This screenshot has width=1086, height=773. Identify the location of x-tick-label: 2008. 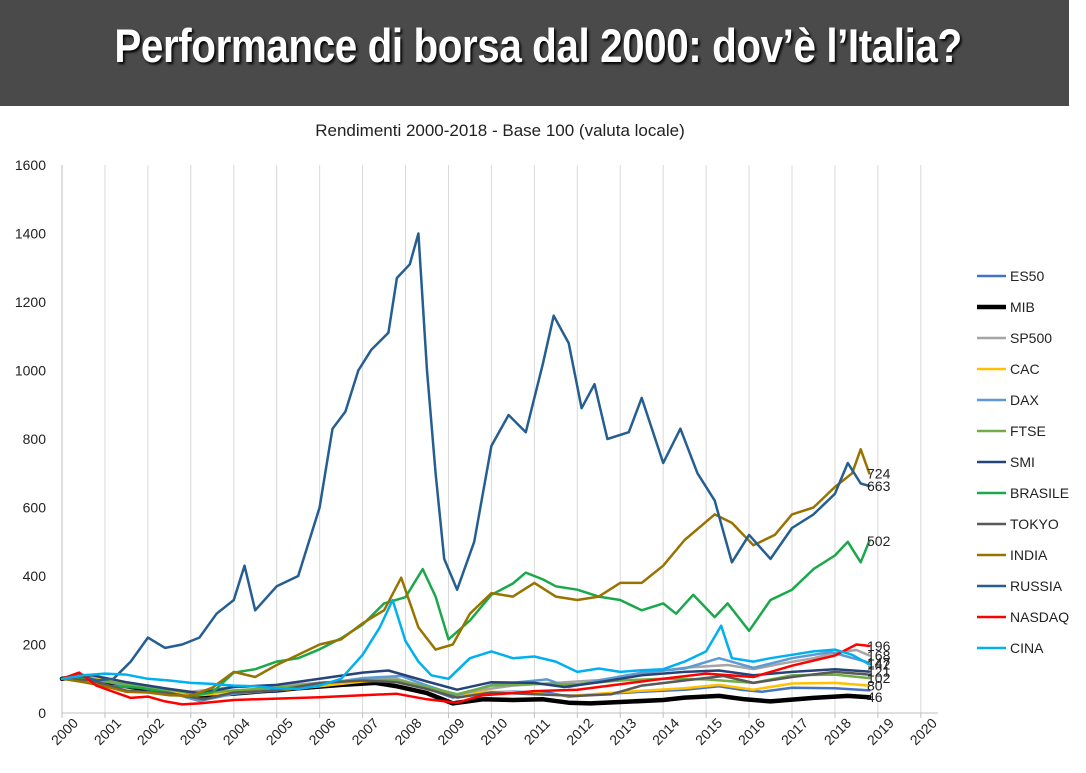
(407, 731).